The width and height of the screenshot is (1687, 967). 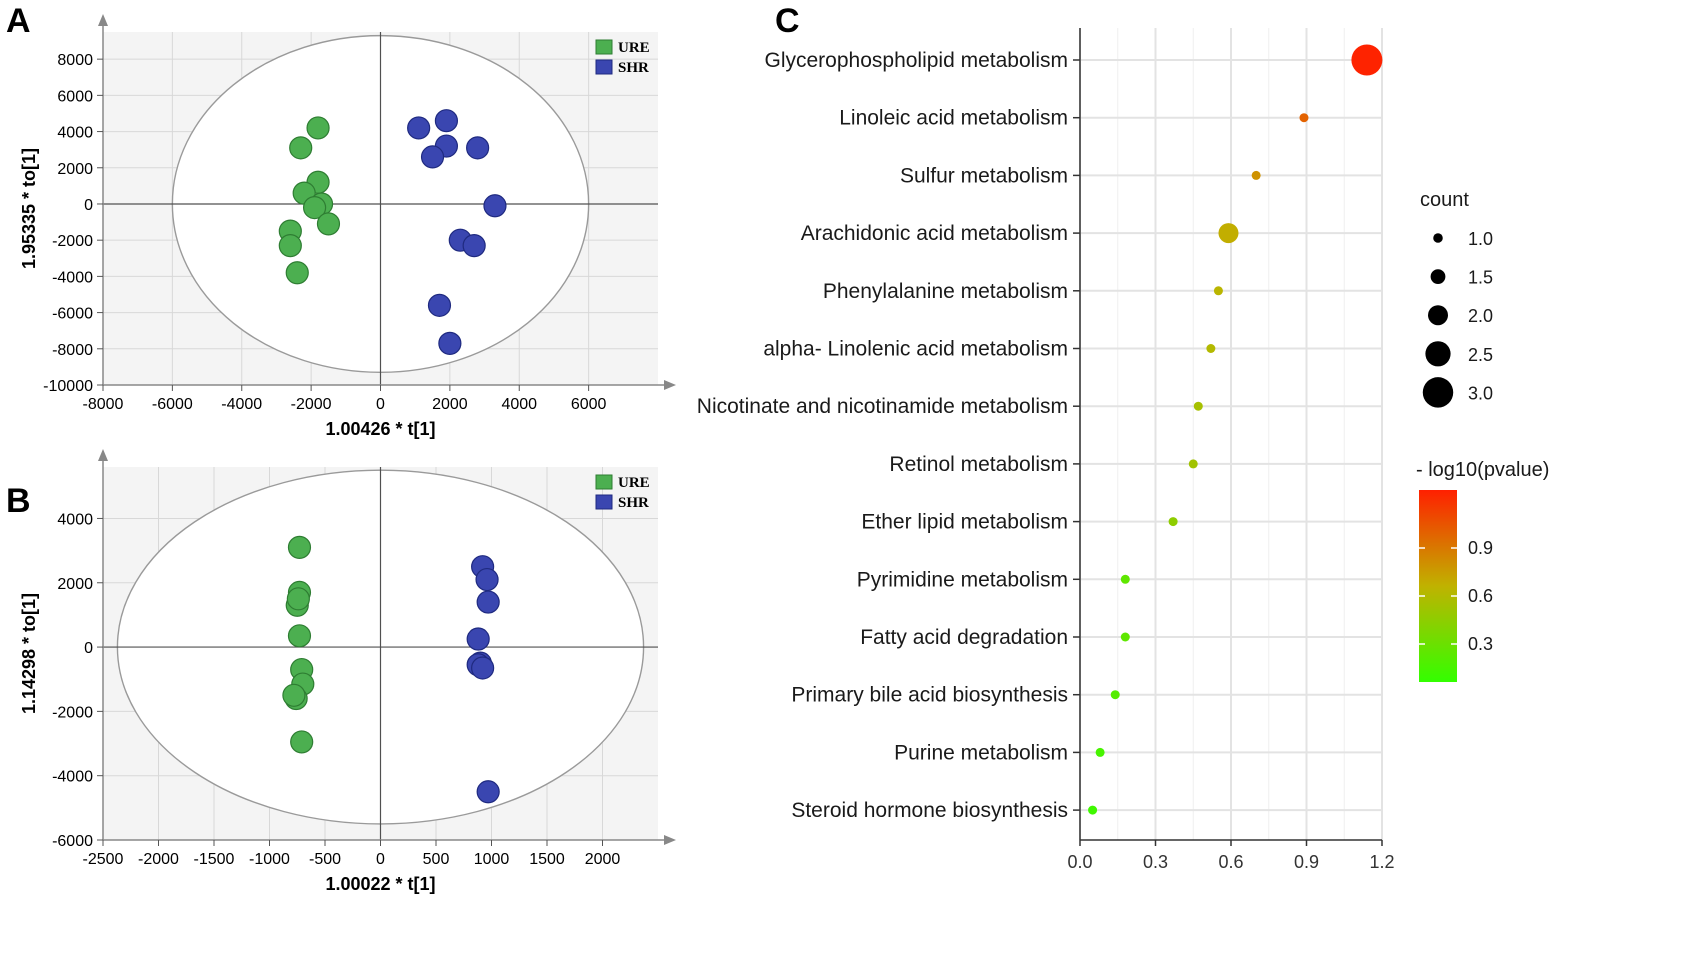 What do you see at coordinates (436, 859) in the screenshot?
I see `x-tick-label: 500` at bounding box center [436, 859].